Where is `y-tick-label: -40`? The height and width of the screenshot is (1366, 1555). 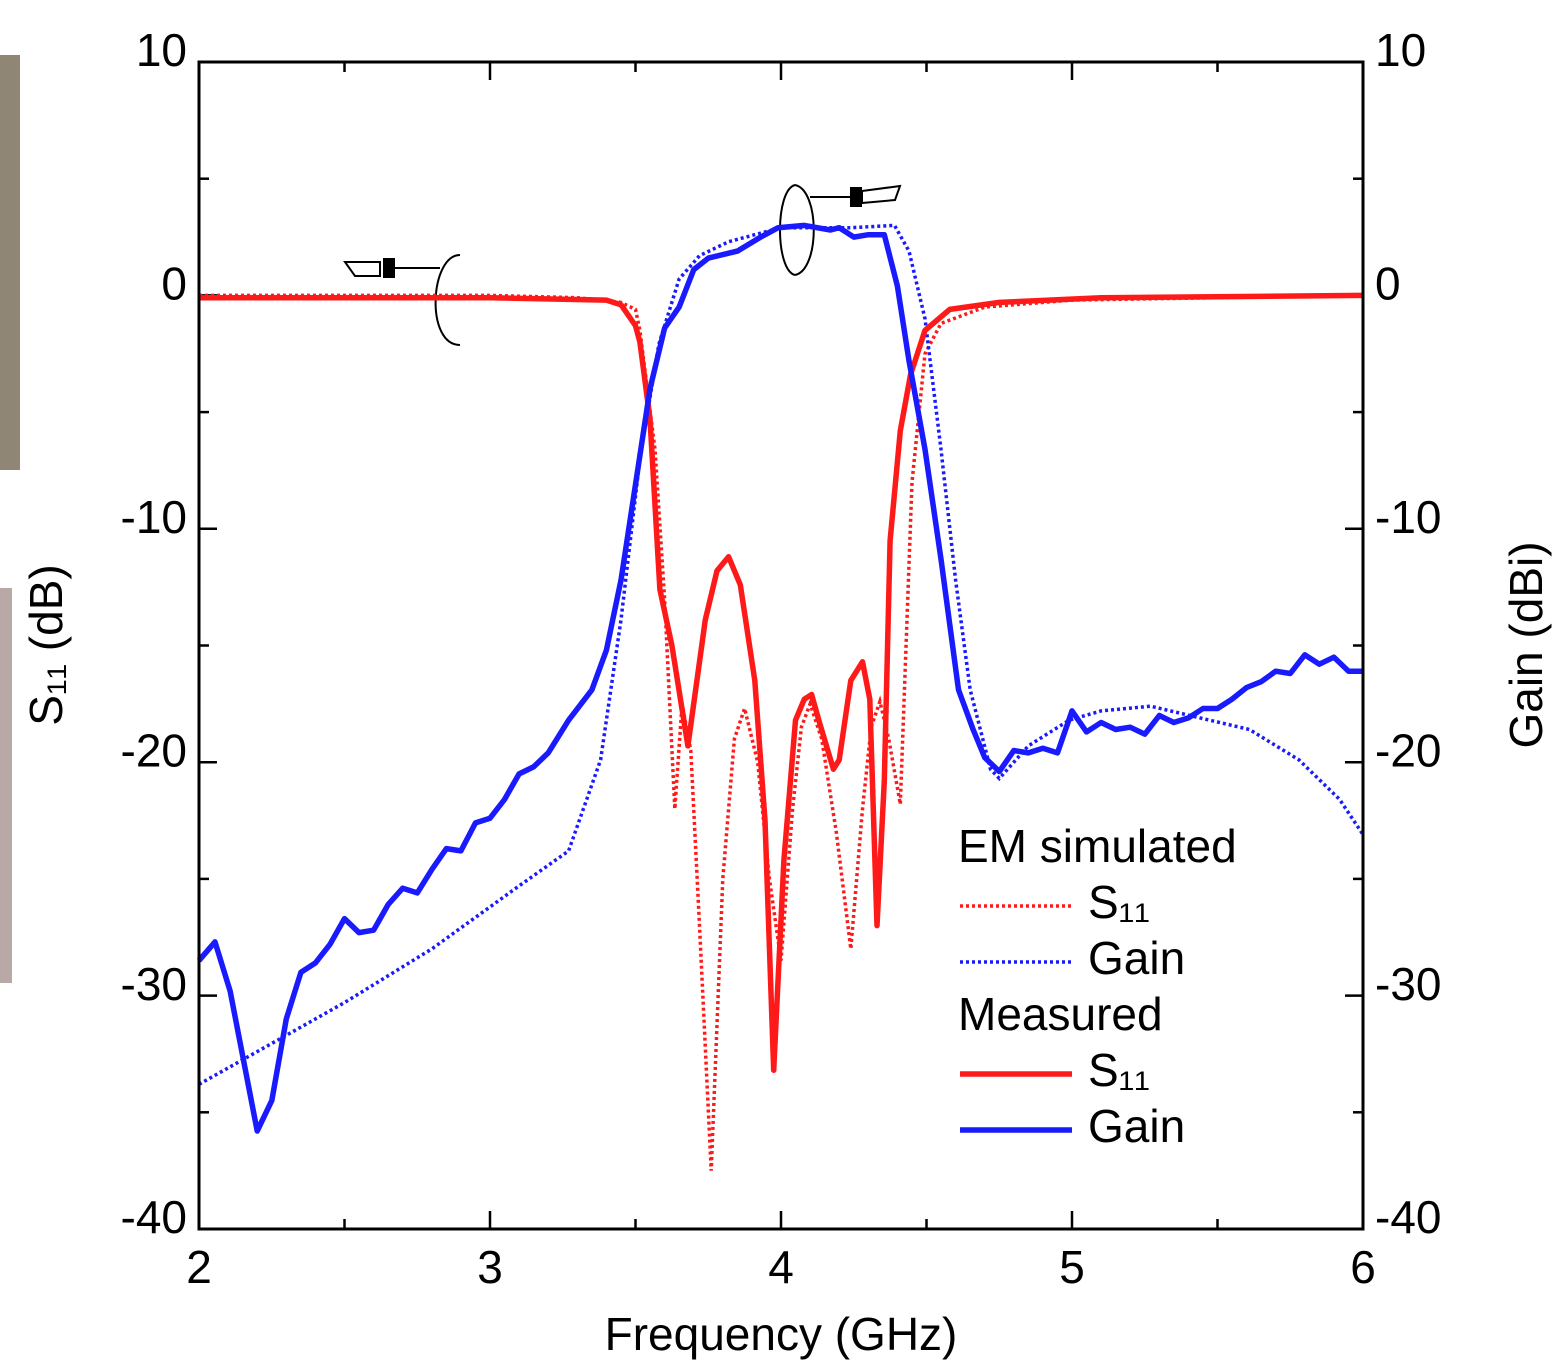
y-tick-label: -40 is located at coordinates (154, 1217).